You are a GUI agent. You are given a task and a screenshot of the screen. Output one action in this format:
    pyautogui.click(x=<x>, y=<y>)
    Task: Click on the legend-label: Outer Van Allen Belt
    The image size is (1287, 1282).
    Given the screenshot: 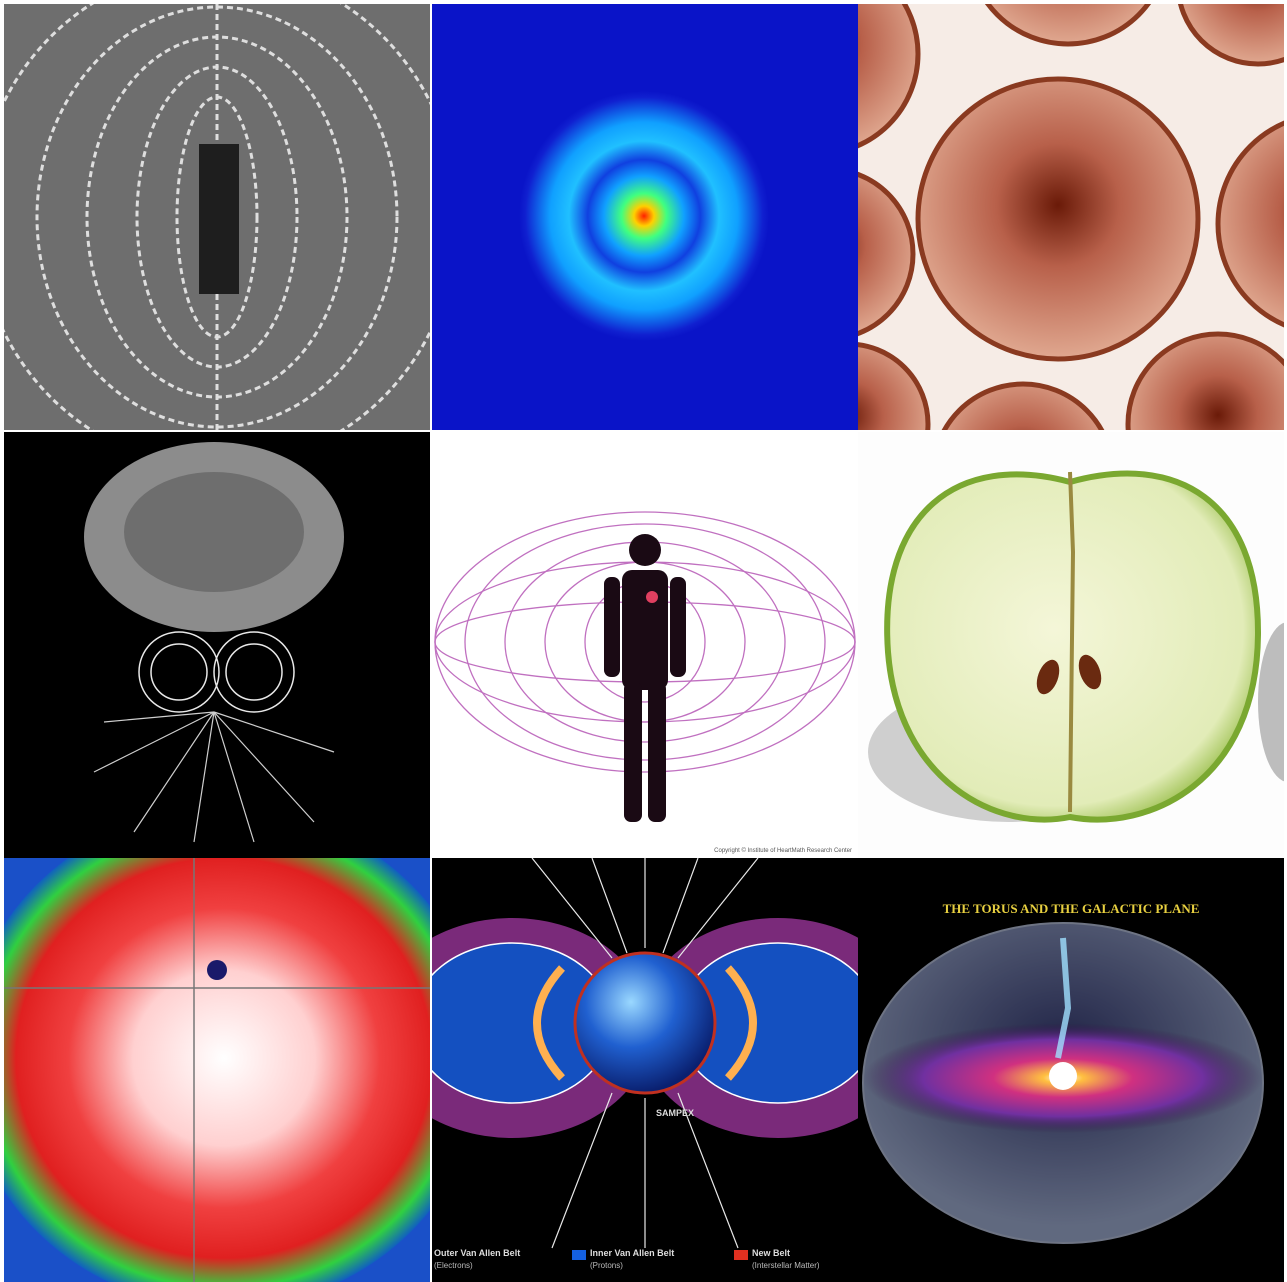 What is the action you would take?
    pyautogui.click(x=477, y=1253)
    